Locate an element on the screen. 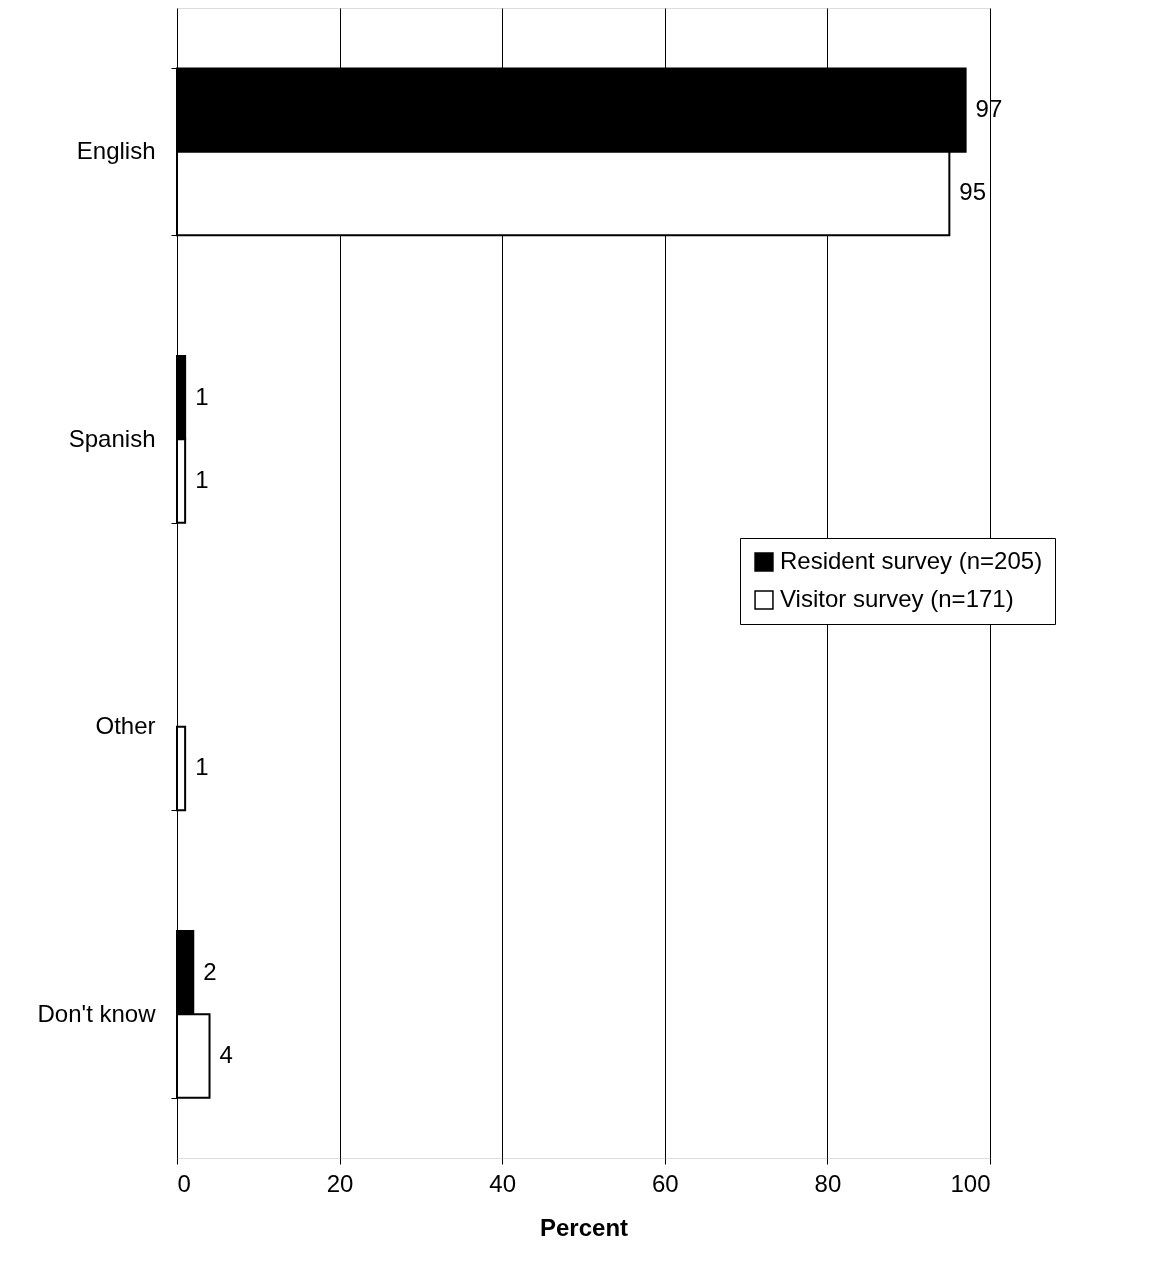 The image size is (1161, 1269). data-label: 95 is located at coordinates (973, 192).